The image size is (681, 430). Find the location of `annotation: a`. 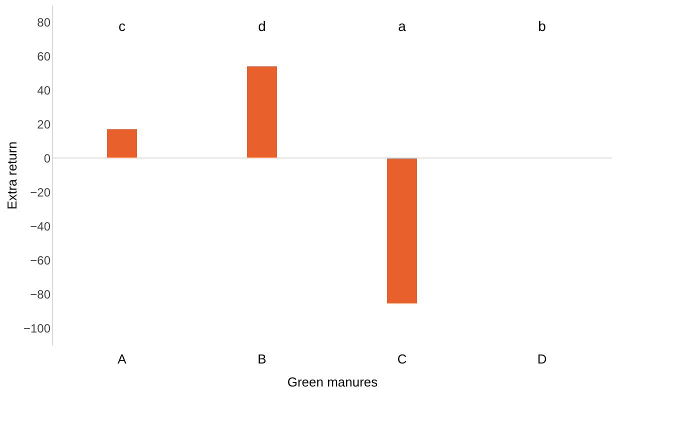

annotation: a is located at coordinates (402, 26).